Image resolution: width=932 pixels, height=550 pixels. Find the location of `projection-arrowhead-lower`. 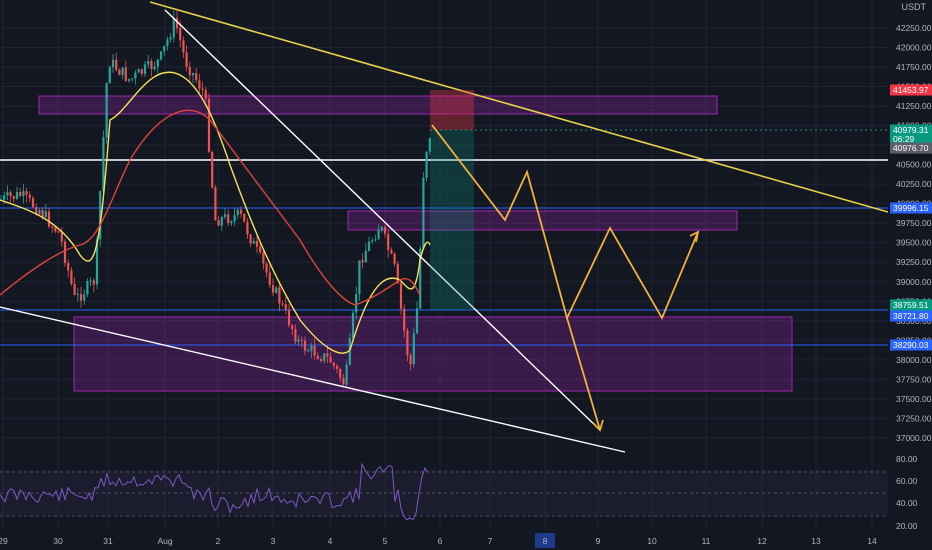

projection-arrowhead-lower is located at coordinates (598, 425).